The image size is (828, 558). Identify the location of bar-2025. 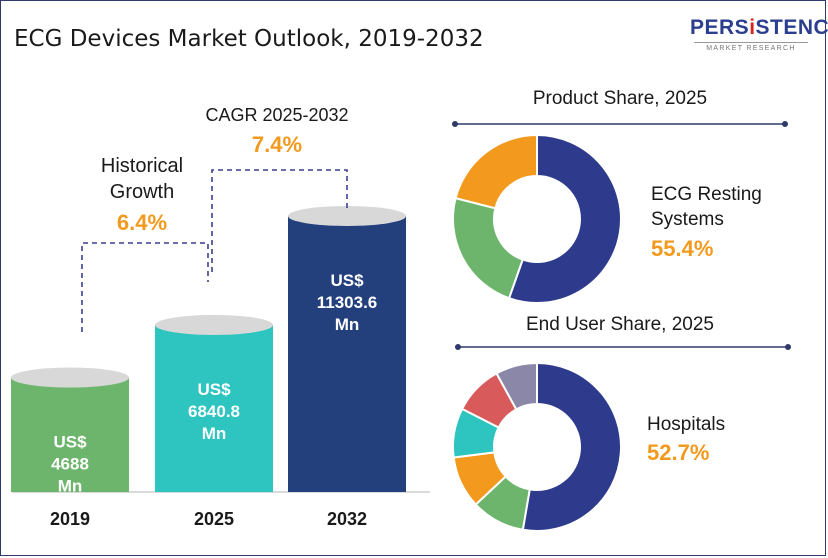
(214, 408).